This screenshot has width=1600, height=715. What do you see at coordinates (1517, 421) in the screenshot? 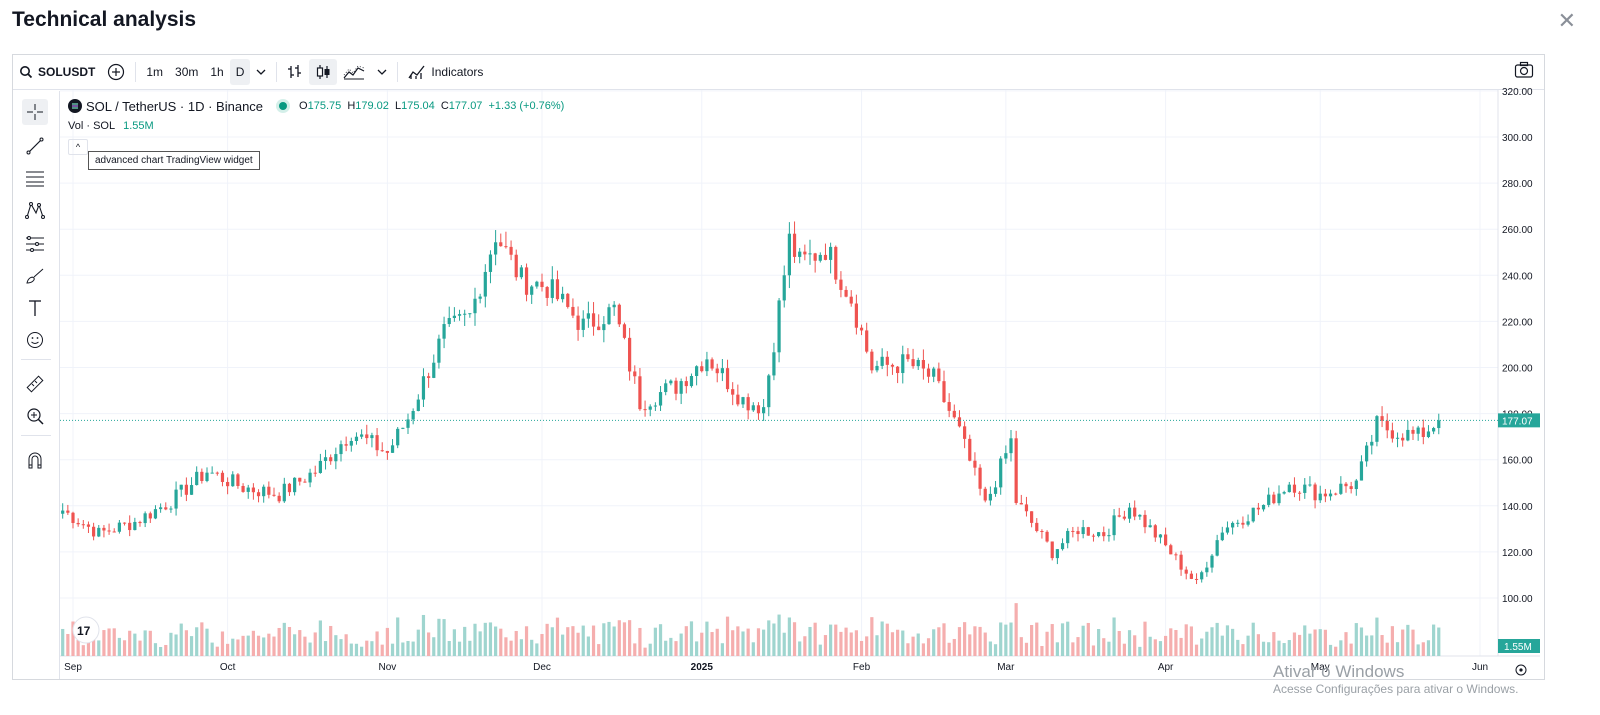
I see `last-price-label: 177.07` at bounding box center [1517, 421].